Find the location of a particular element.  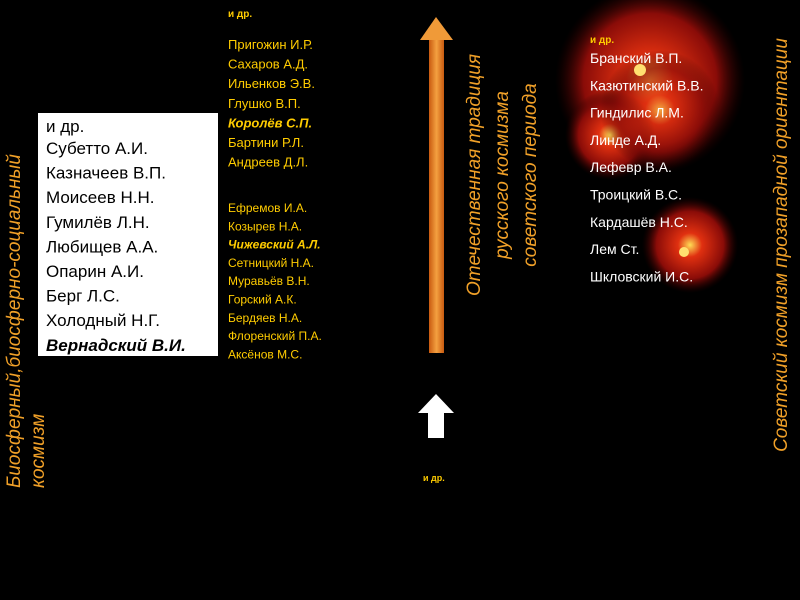

arrow-title: русского космизма is located at coordinates (502, 175).